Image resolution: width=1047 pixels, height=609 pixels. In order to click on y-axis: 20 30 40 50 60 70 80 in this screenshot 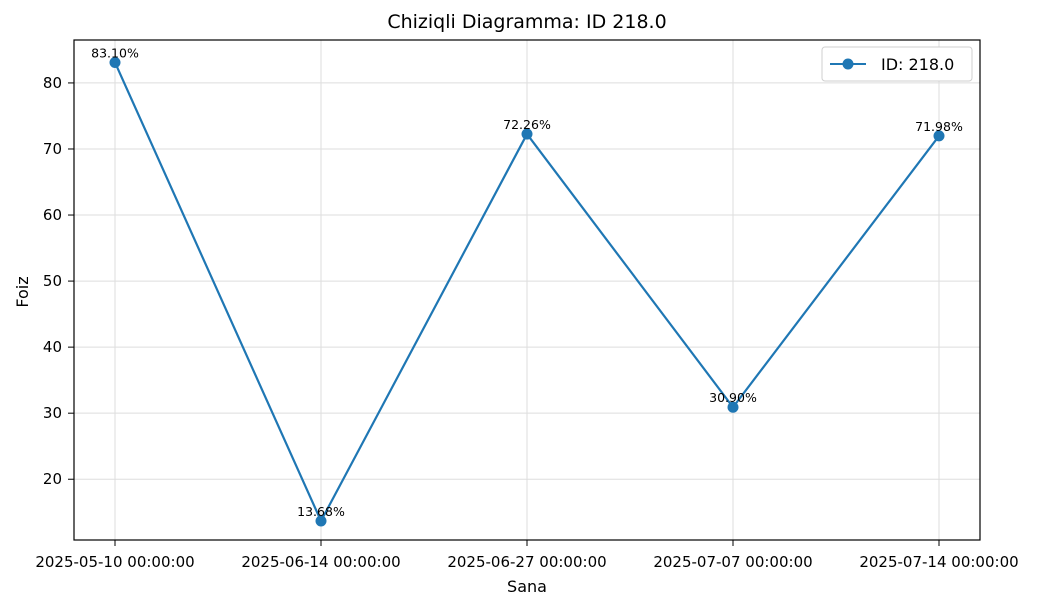, I will do `click(58, 281)`.